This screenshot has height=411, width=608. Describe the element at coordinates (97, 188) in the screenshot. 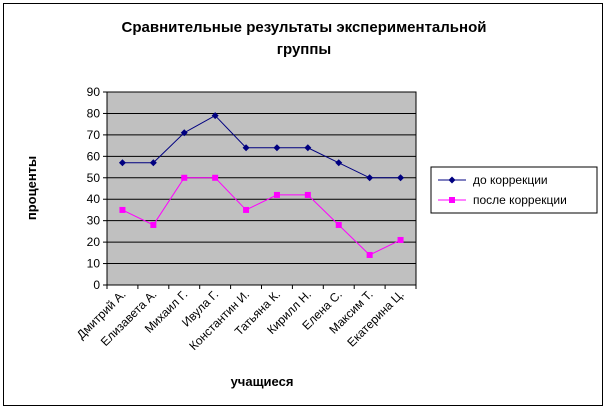

I see `y-axis-ticks: 0 10 20 30 40 50 60 70 80 90` at that location.